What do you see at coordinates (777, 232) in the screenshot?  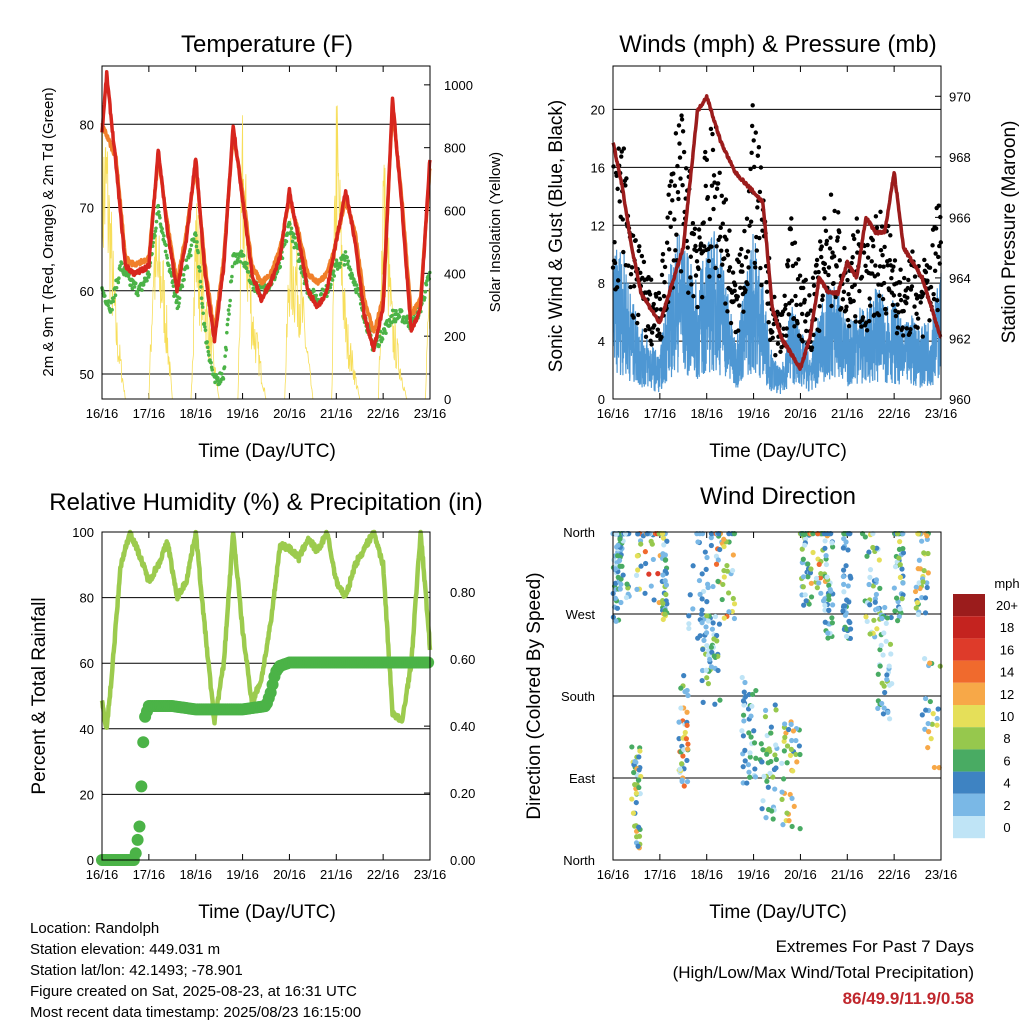 I see `pressure-series` at bounding box center [777, 232].